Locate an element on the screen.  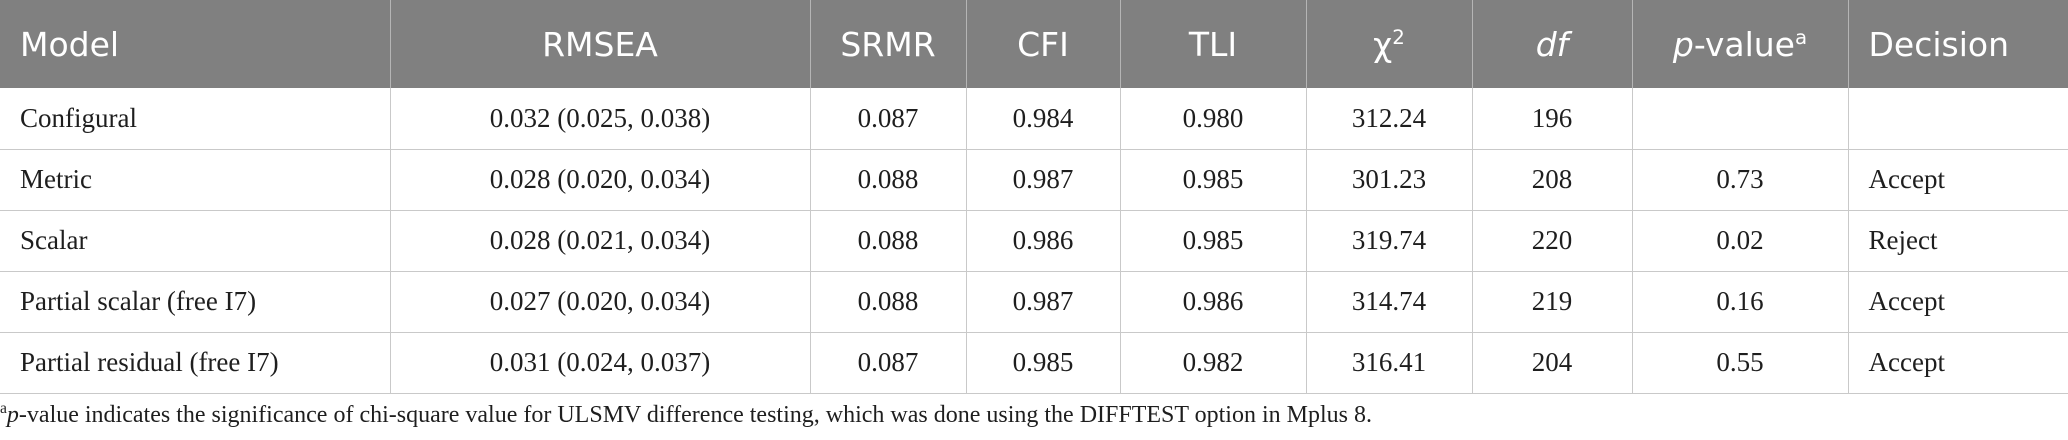
cell-chi-square: 312.24 is located at coordinates (1388, 118).